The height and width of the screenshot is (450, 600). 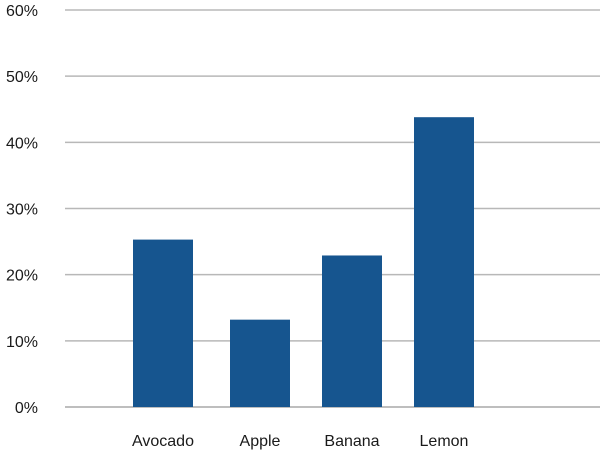 I want to click on y-tick-label: 10%, so click(x=22, y=342).